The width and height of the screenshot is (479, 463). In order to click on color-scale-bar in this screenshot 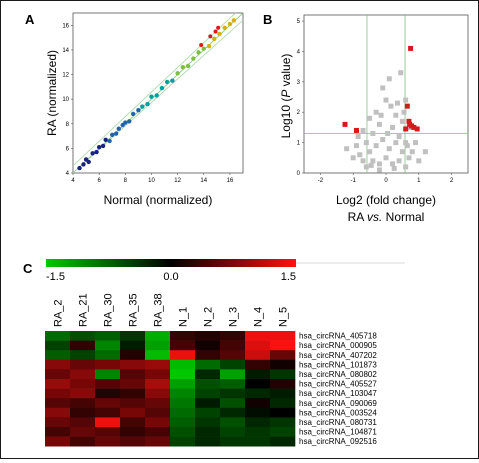, I will do `click(171, 263)`.